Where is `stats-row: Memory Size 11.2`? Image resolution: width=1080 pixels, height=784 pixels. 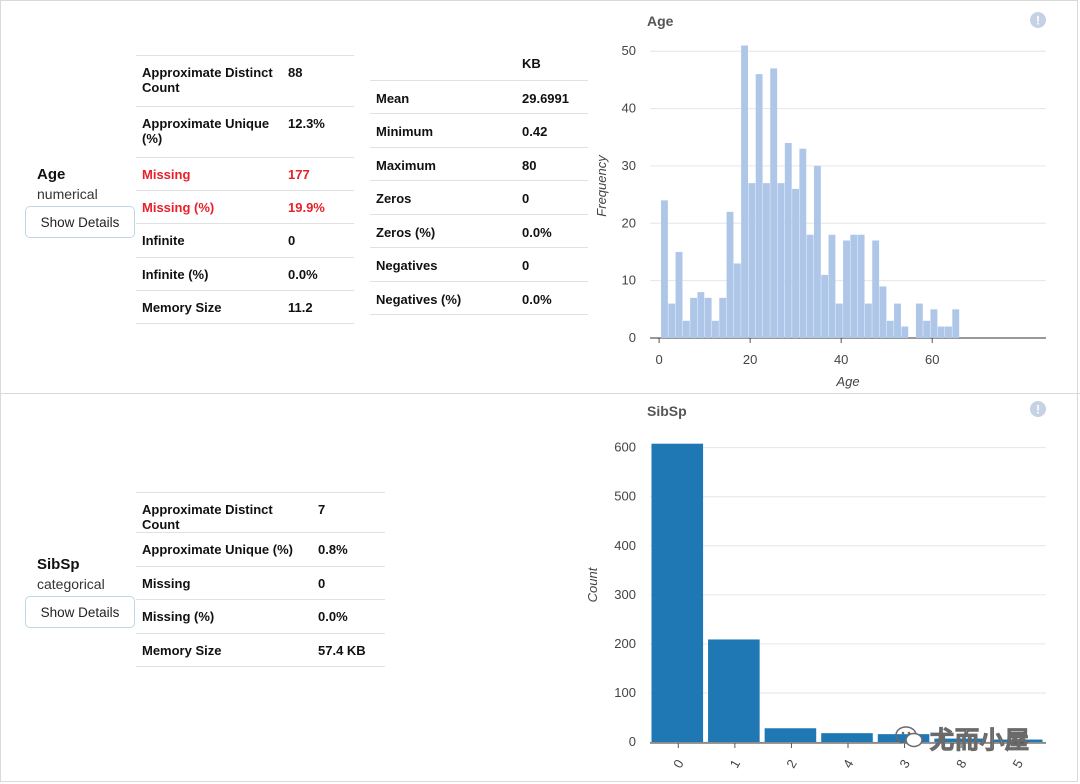 stats-row: Memory Size 11.2 is located at coordinates (245, 307).